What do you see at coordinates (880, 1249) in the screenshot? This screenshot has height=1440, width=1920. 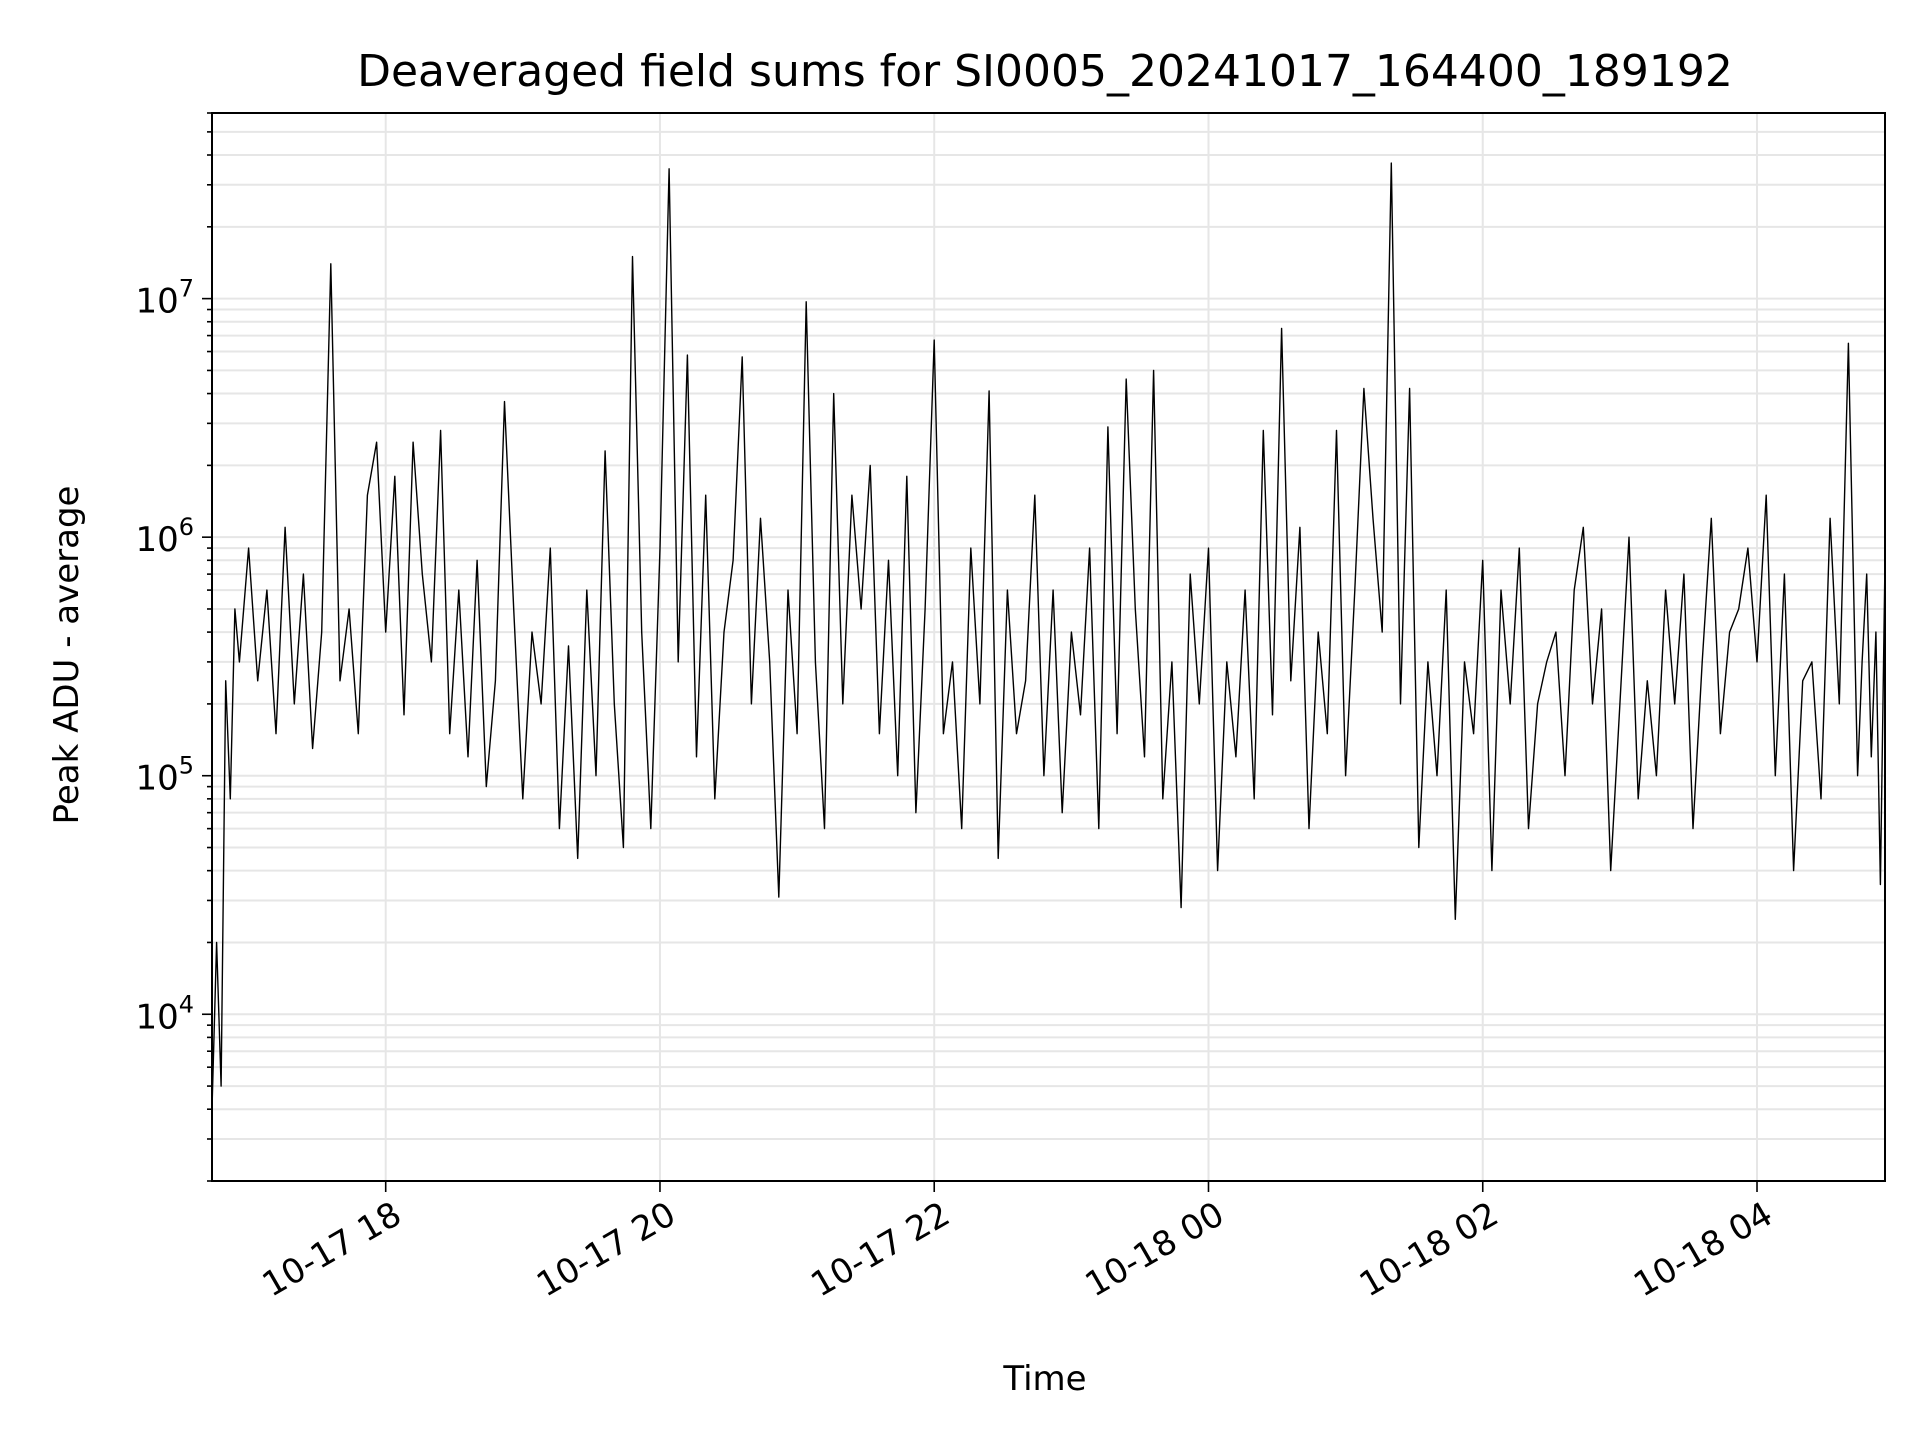 I see `x-tick-label: 10-17 22` at bounding box center [880, 1249].